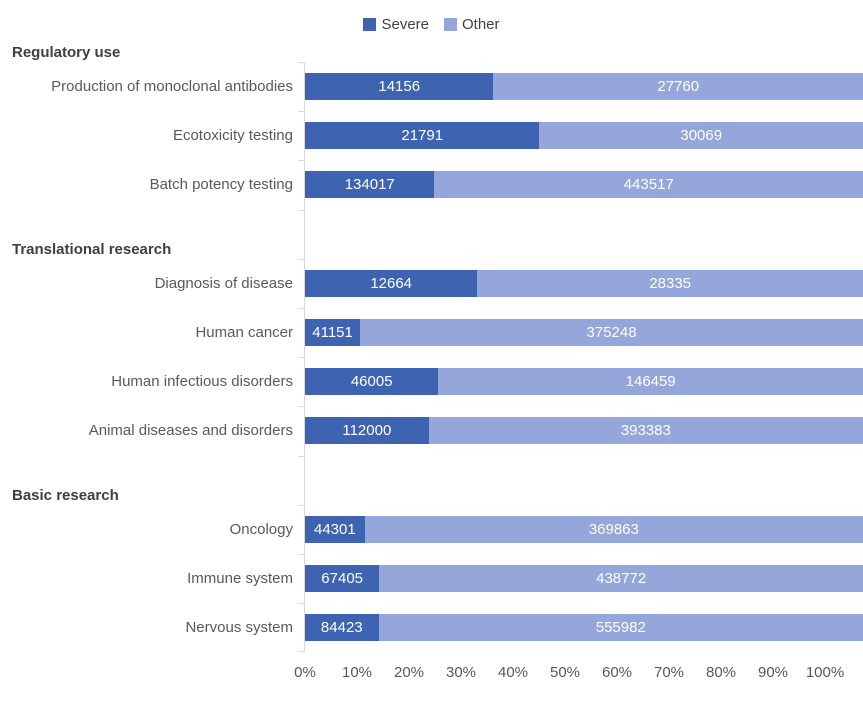 The image size is (863, 702). I want to click on chart-row: Ecotoxicity testing 21791 30069, so click(431, 136).